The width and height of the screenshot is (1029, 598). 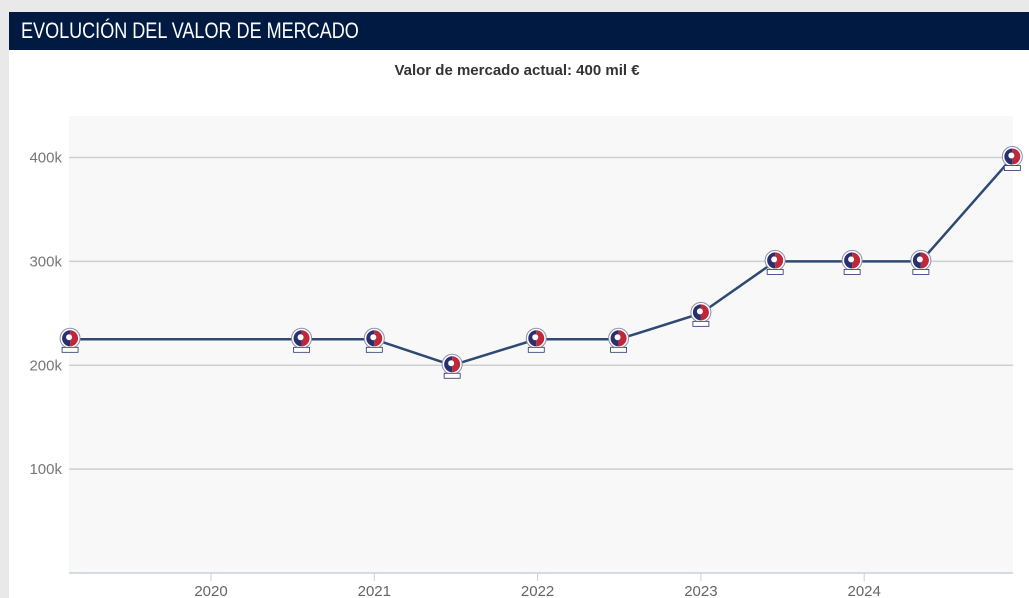 What do you see at coordinates (45, 261) in the screenshot?
I see `y-tick-label: 300k` at bounding box center [45, 261].